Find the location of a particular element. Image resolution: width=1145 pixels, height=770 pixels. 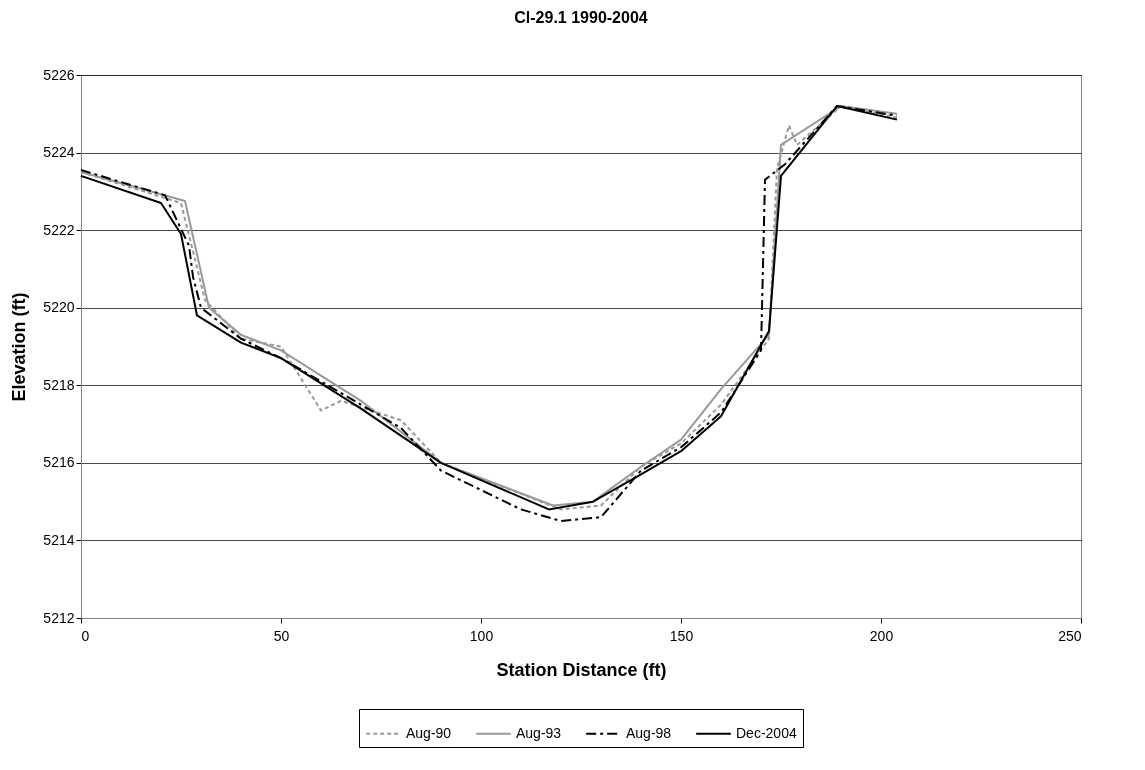

y-tick-label: 5216 is located at coordinates (59, 462).